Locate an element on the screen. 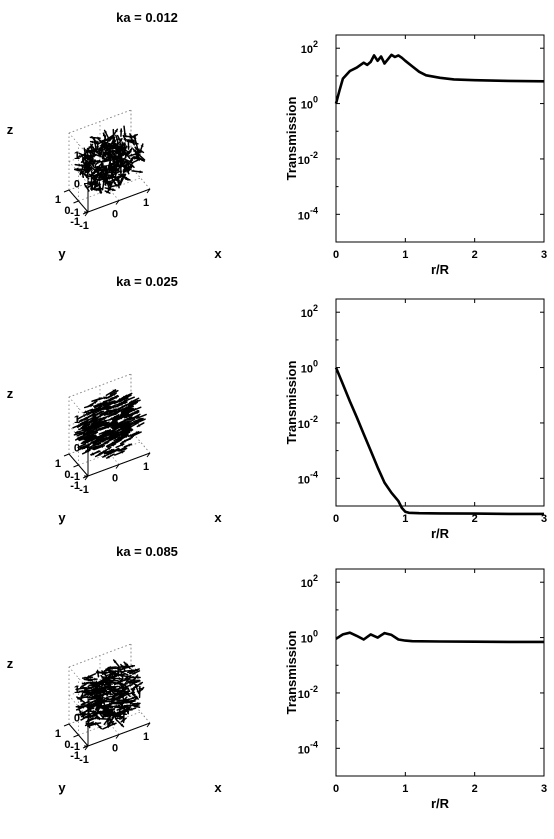 Image resolution: width=554 pixels, height=839 pixels. y-tick-exponent: 2 is located at coordinates (315, 44).